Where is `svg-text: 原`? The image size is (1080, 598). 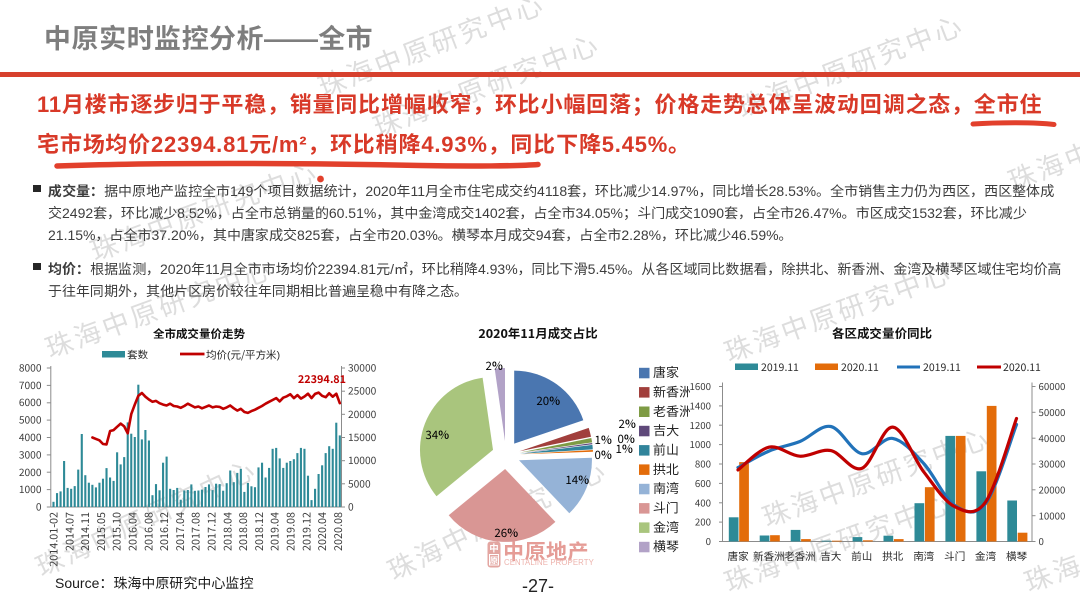
svg-text: 原 is located at coordinates (494, 561).